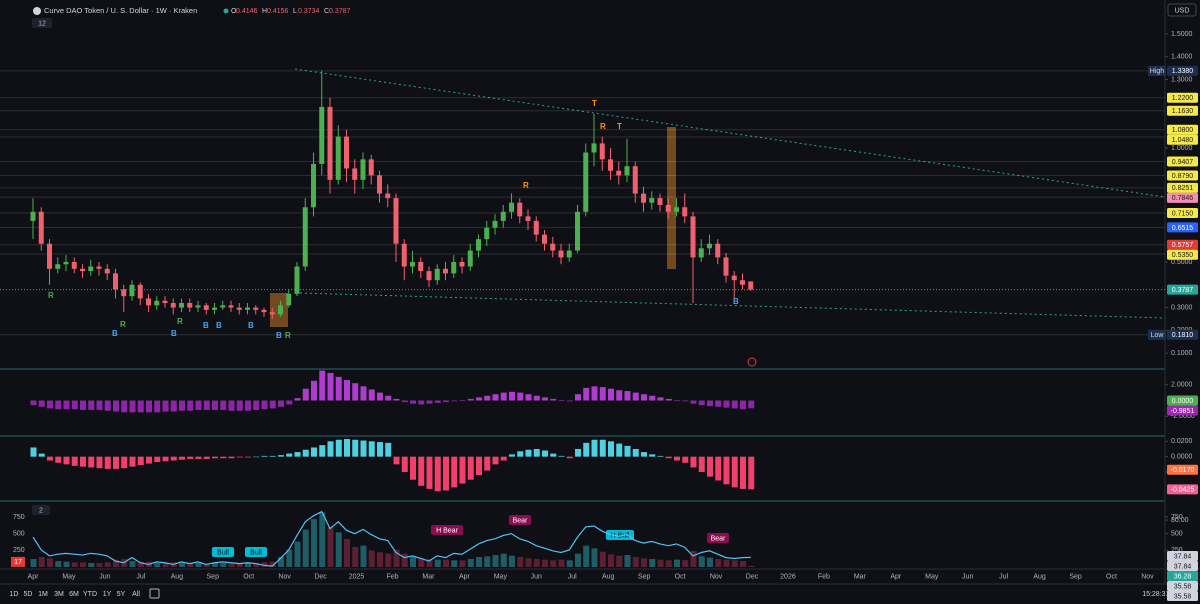  I want to click on y-tick-label: 0.3000, so click(1182, 307).